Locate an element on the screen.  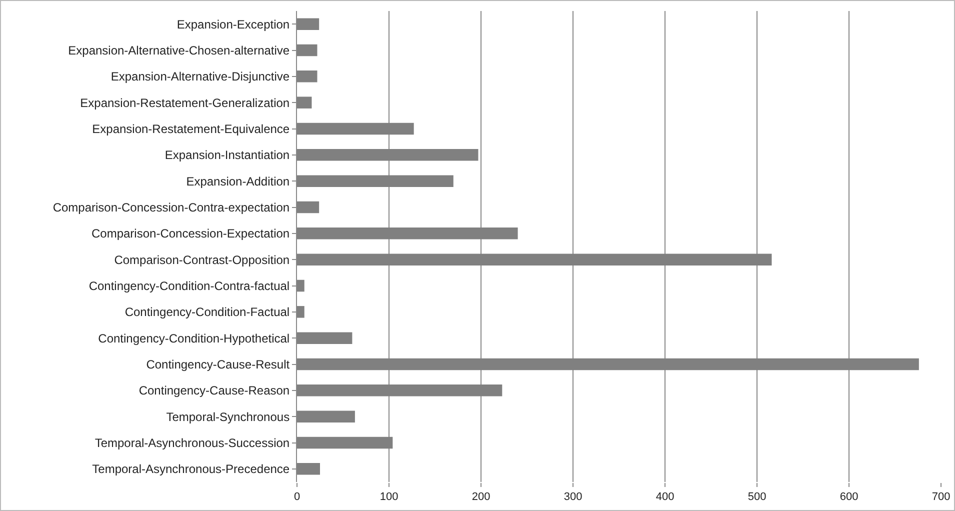
y-tick-label: Expansion-Addition is located at coordinates (238, 181).